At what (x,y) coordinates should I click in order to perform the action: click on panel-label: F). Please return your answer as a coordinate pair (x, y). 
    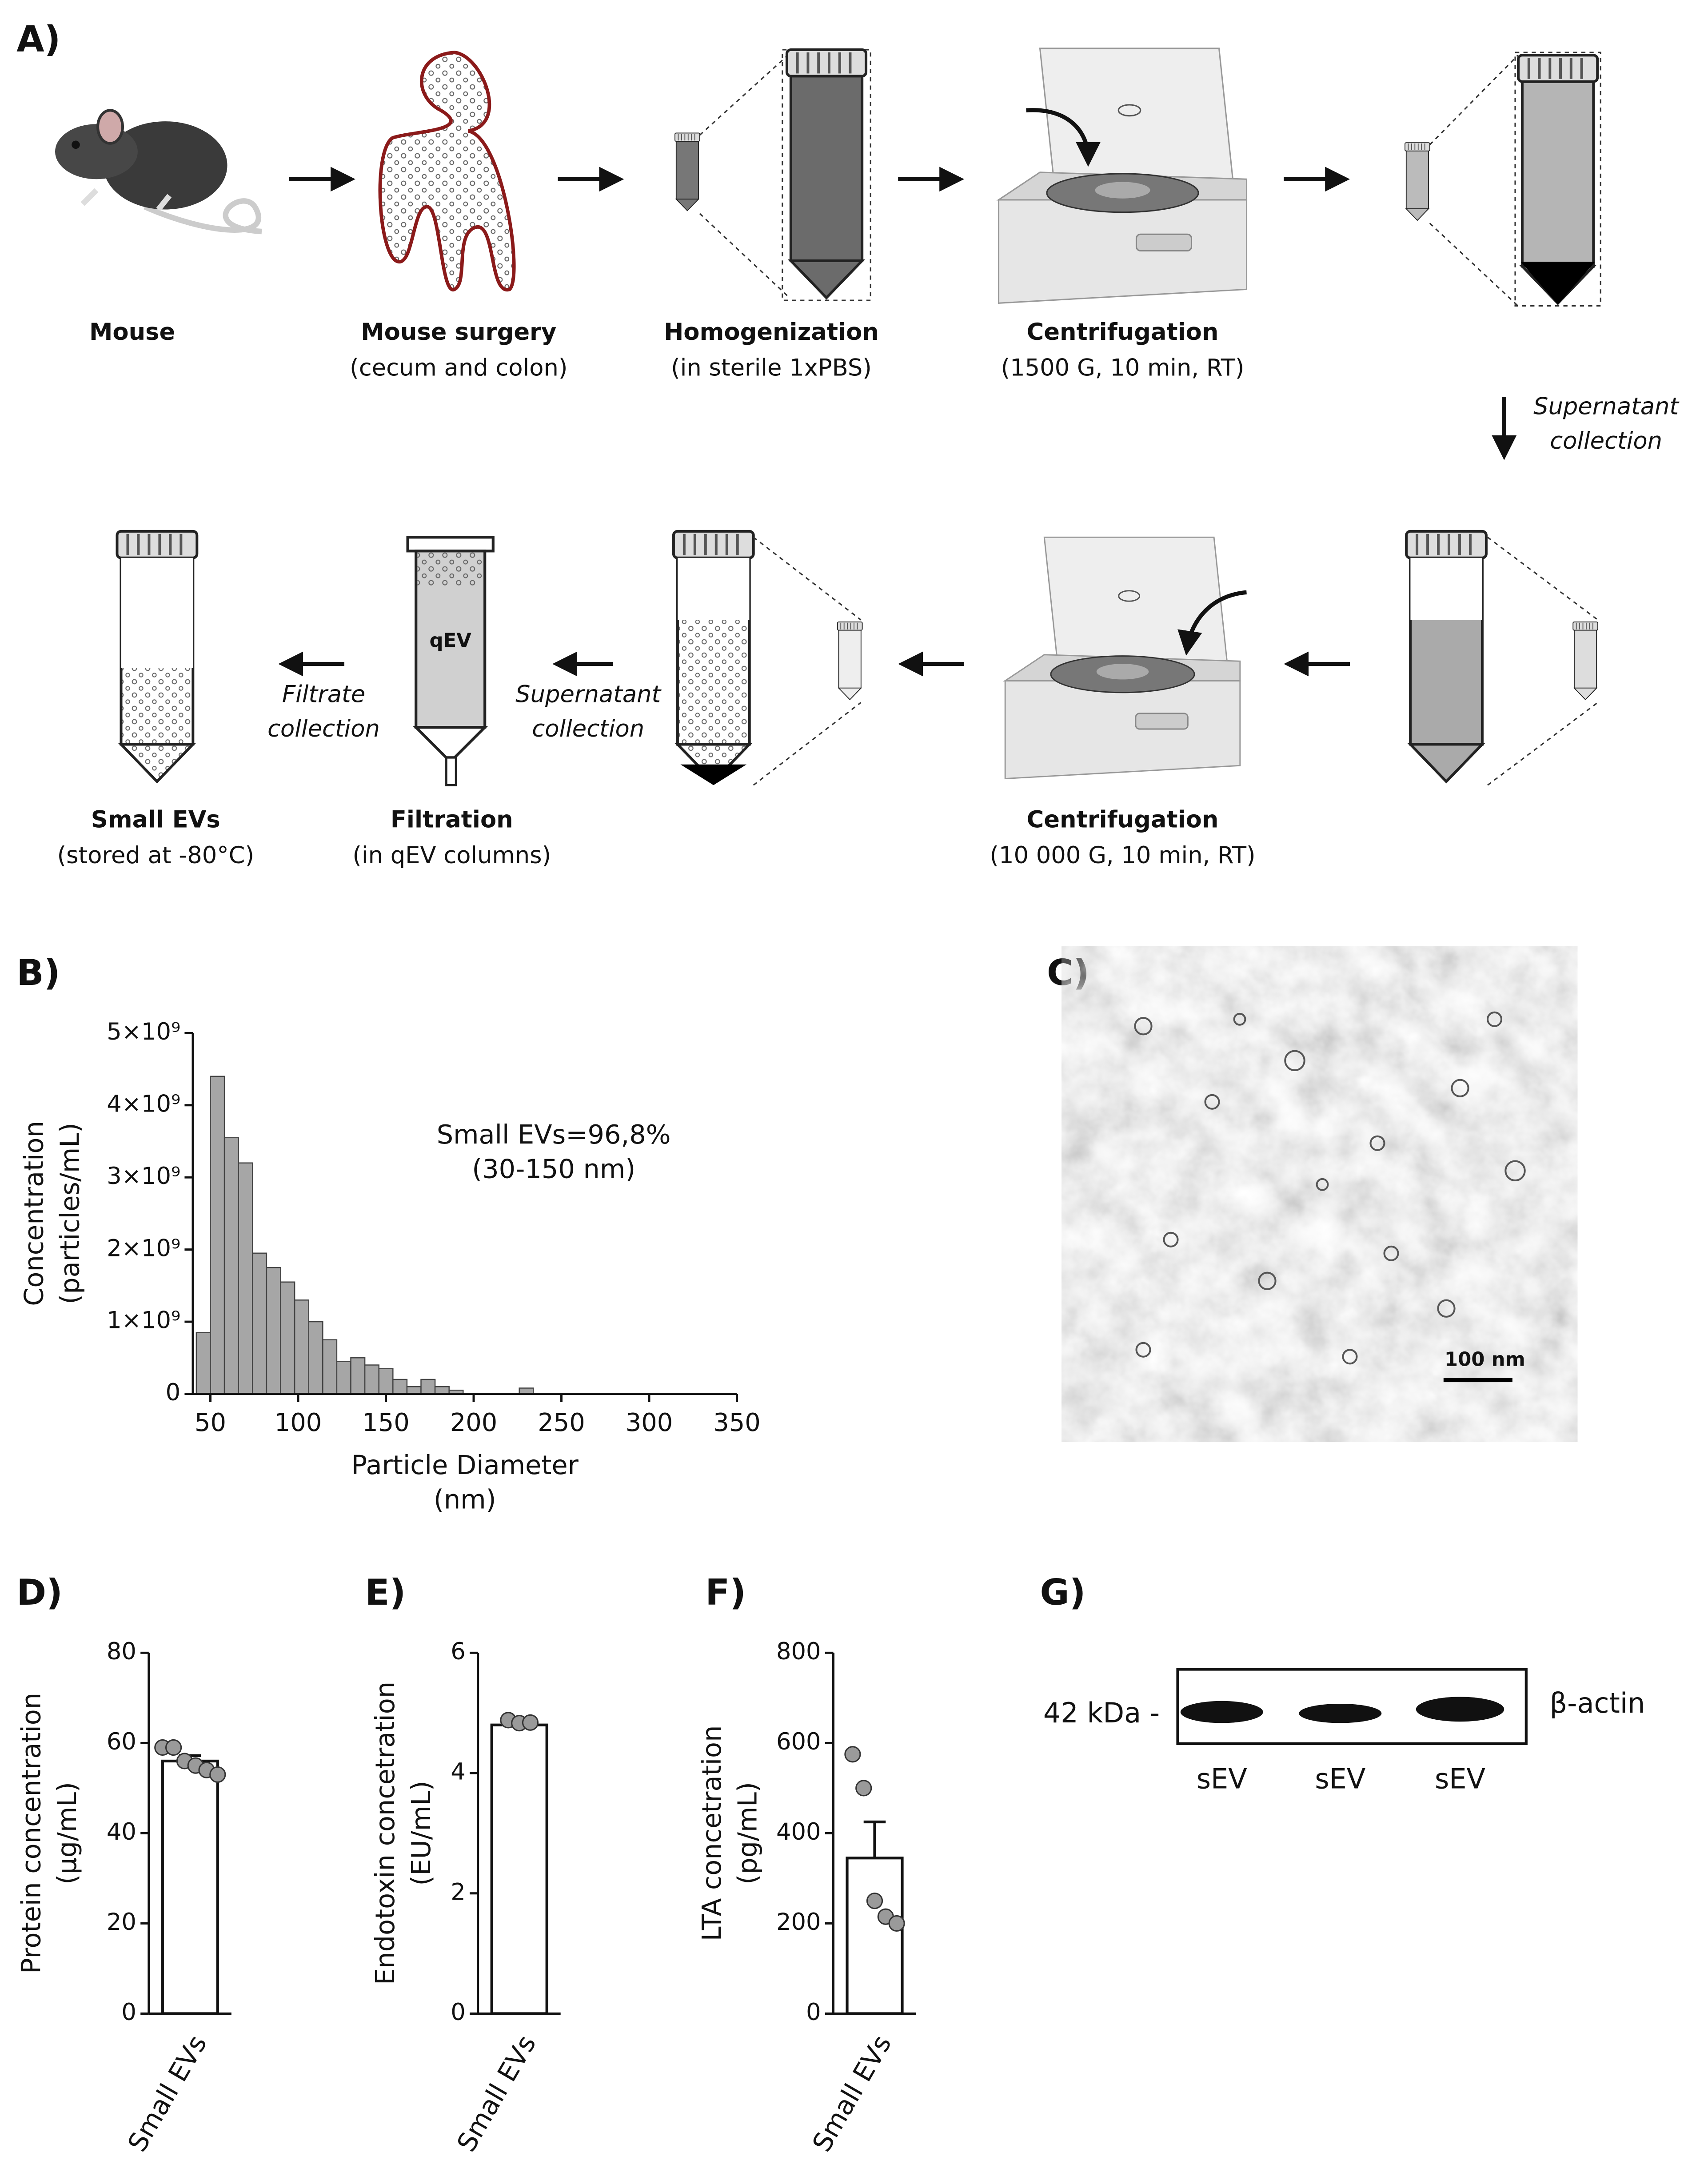
    Looking at the image, I should click on (725, 1593).